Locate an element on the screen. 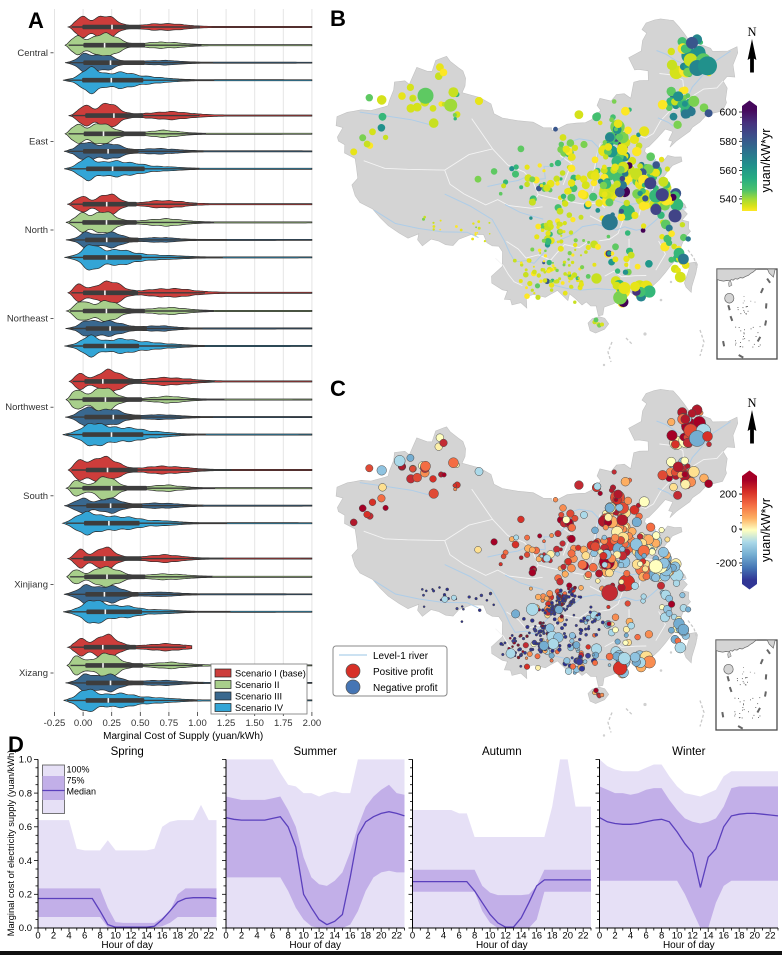 This screenshot has height=960, width=782. svg-text: Spring is located at coordinates (127, 752).